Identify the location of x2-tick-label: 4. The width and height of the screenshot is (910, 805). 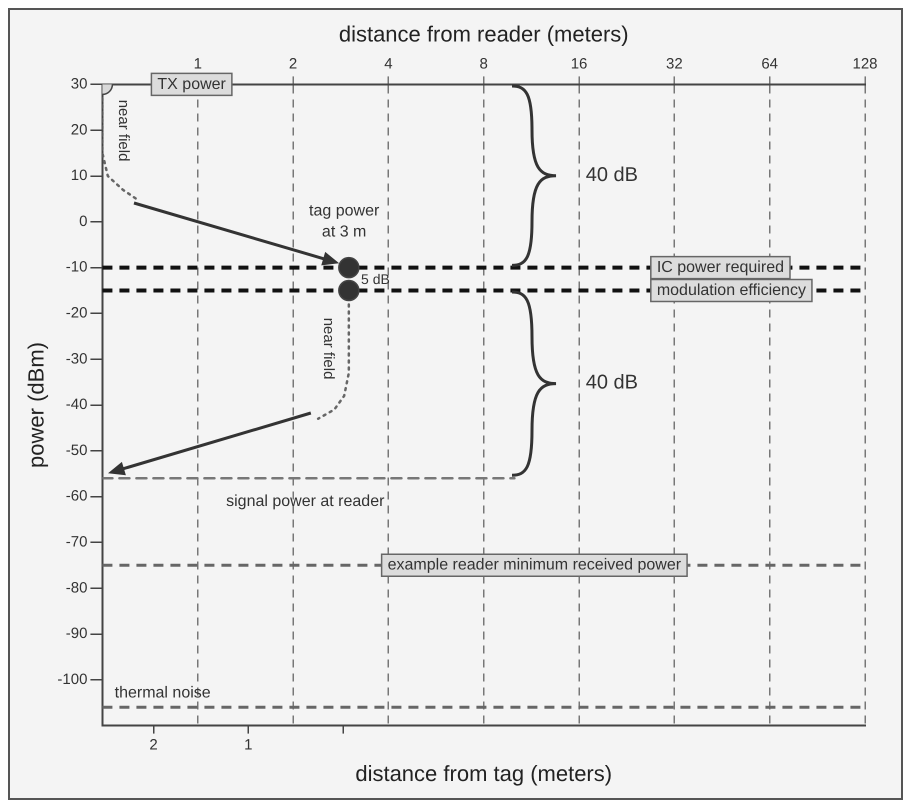
(388, 64).